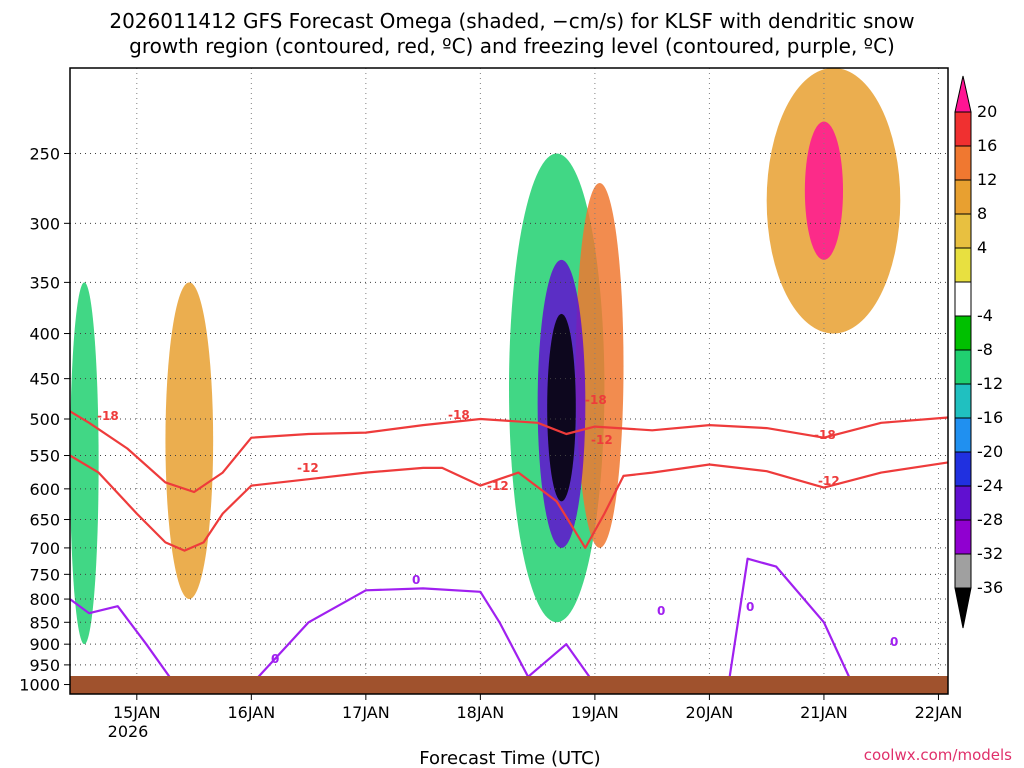 This screenshot has height=768, width=1024. Describe the element at coordinates (44, 379) in the screenshot. I see `y-tick-label: 450` at that location.